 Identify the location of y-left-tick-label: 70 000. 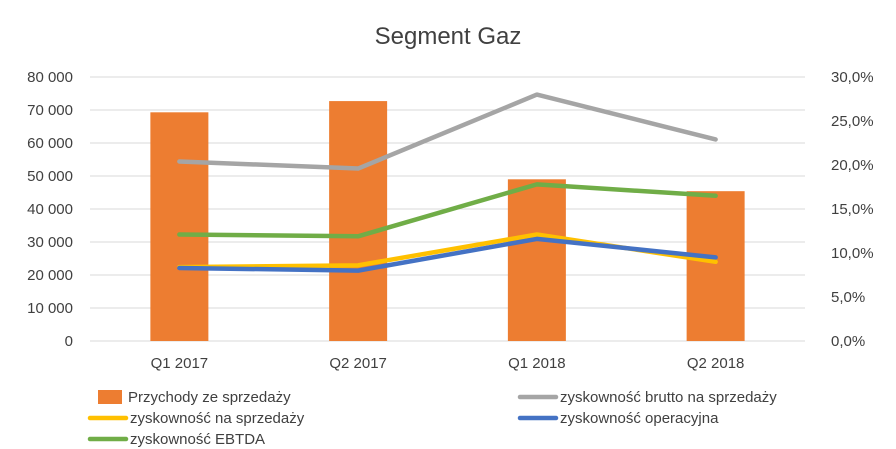
(50, 110).